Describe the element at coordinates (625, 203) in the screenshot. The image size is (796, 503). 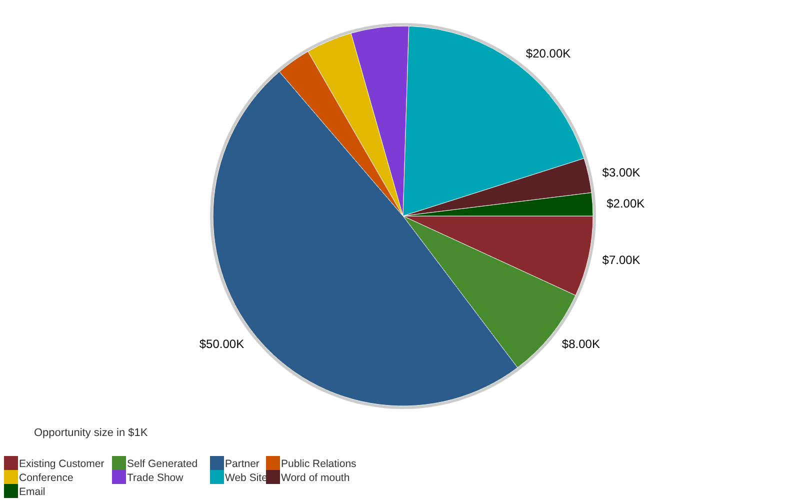
I see `data-label: $2.00K` at that location.